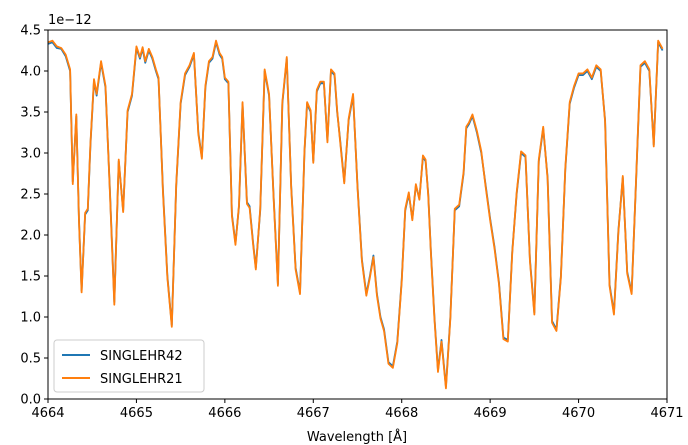 The image size is (688, 445). What do you see at coordinates (401, 413) in the screenshot?
I see `x-tick-label: 4668` at bounding box center [401, 413].